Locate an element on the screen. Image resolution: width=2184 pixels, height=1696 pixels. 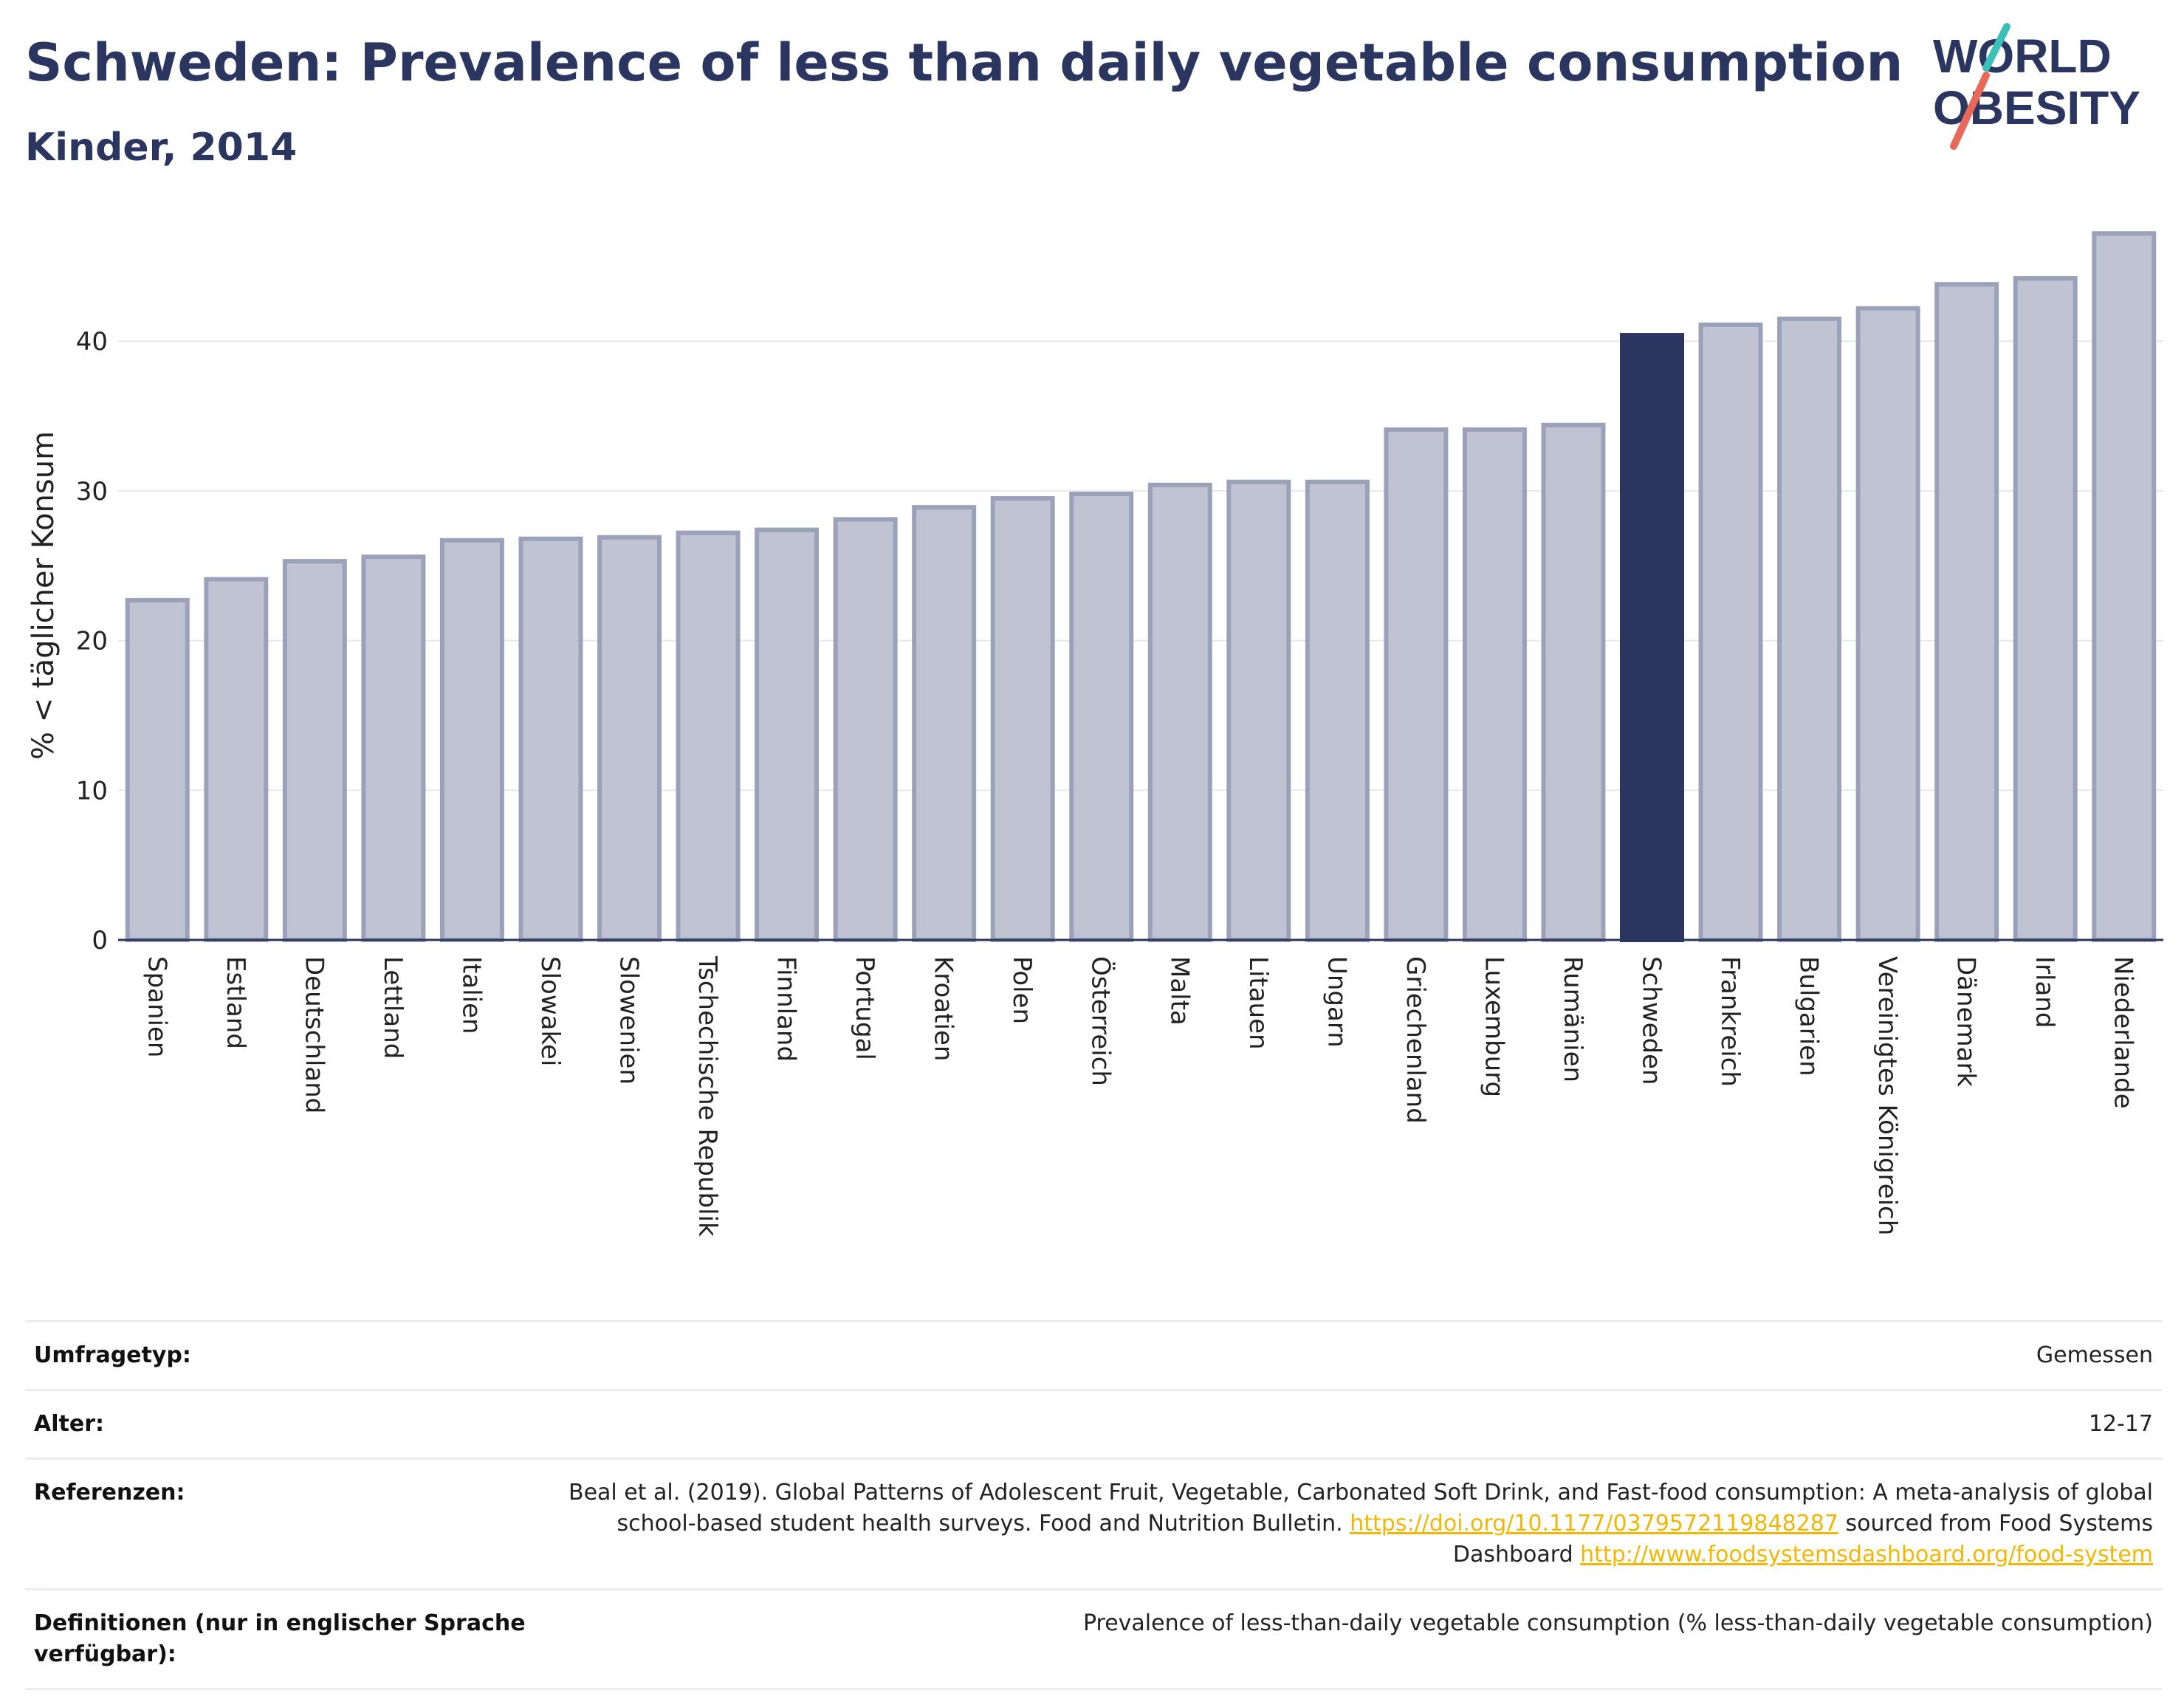
bar-deutschland is located at coordinates (315, 750).